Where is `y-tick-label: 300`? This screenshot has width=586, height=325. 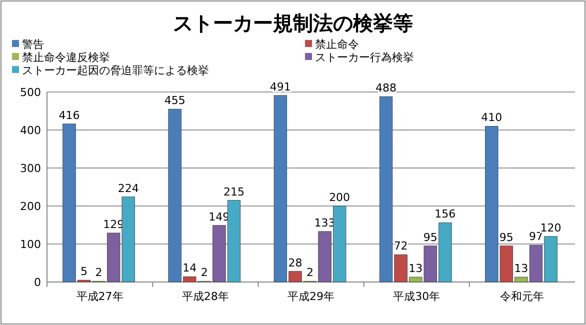 y-tick-label: 300 is located at coordinates (30, 168).